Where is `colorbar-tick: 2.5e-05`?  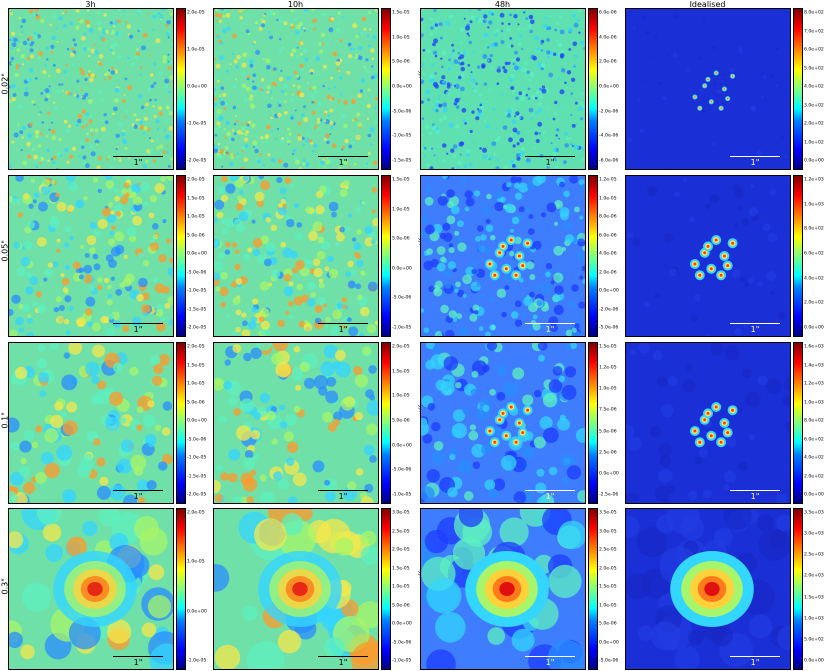 colorbar-tick: 2.5e-05 is located at coordinates (401, 532).